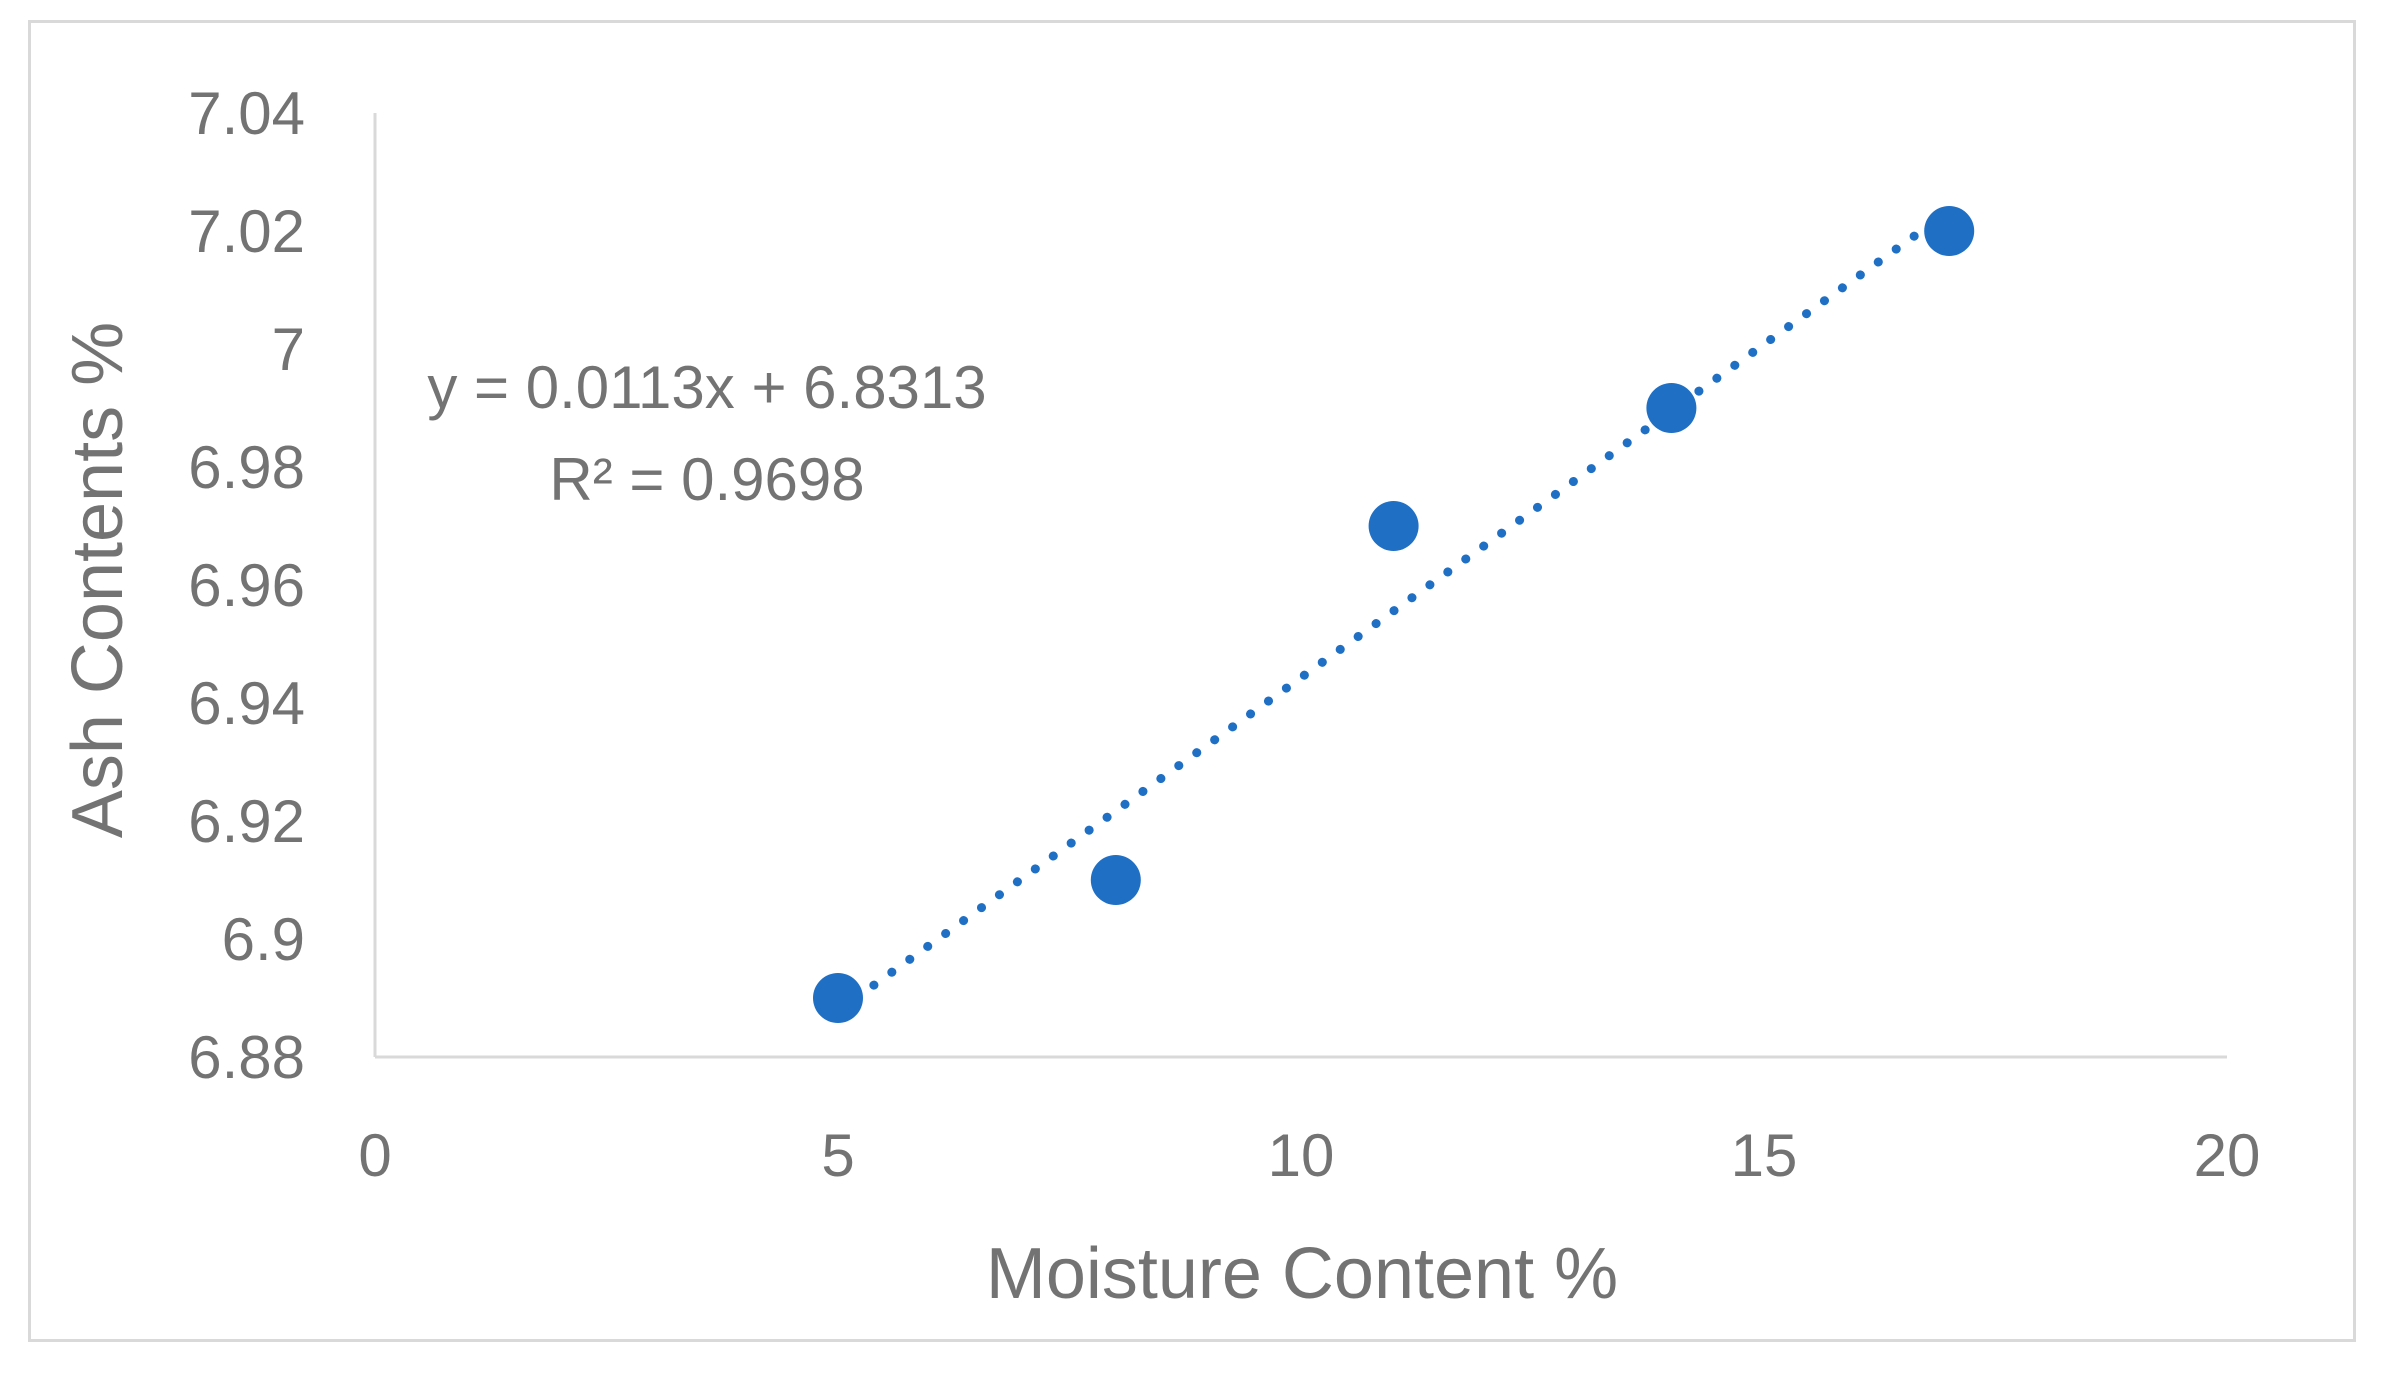  I want to click on y-tick-labels: 6.88 6.9 6.92 6.94 6.96 6.98 7 7.02 7.04, so click(246, 585).